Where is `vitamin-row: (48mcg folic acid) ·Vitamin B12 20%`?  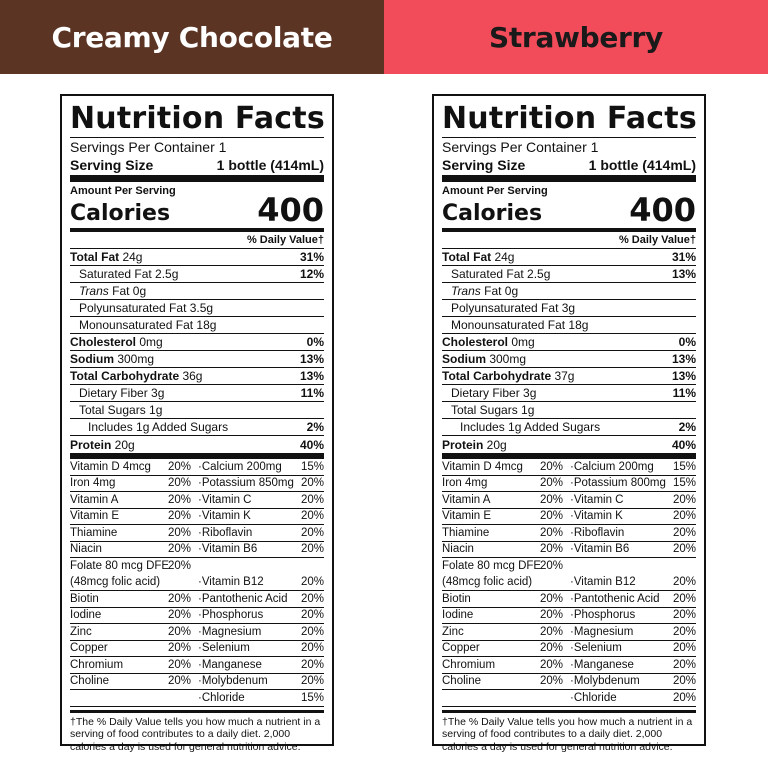 vitamin-row: (48mcg folic acid) ·Vitamin B12 20% is located at coordinates (569, 583).